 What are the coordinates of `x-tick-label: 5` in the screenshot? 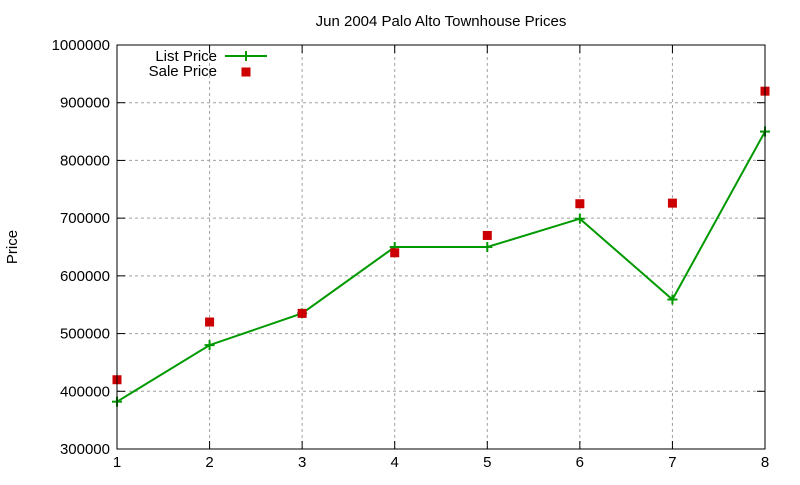 It's located at (487, 462).